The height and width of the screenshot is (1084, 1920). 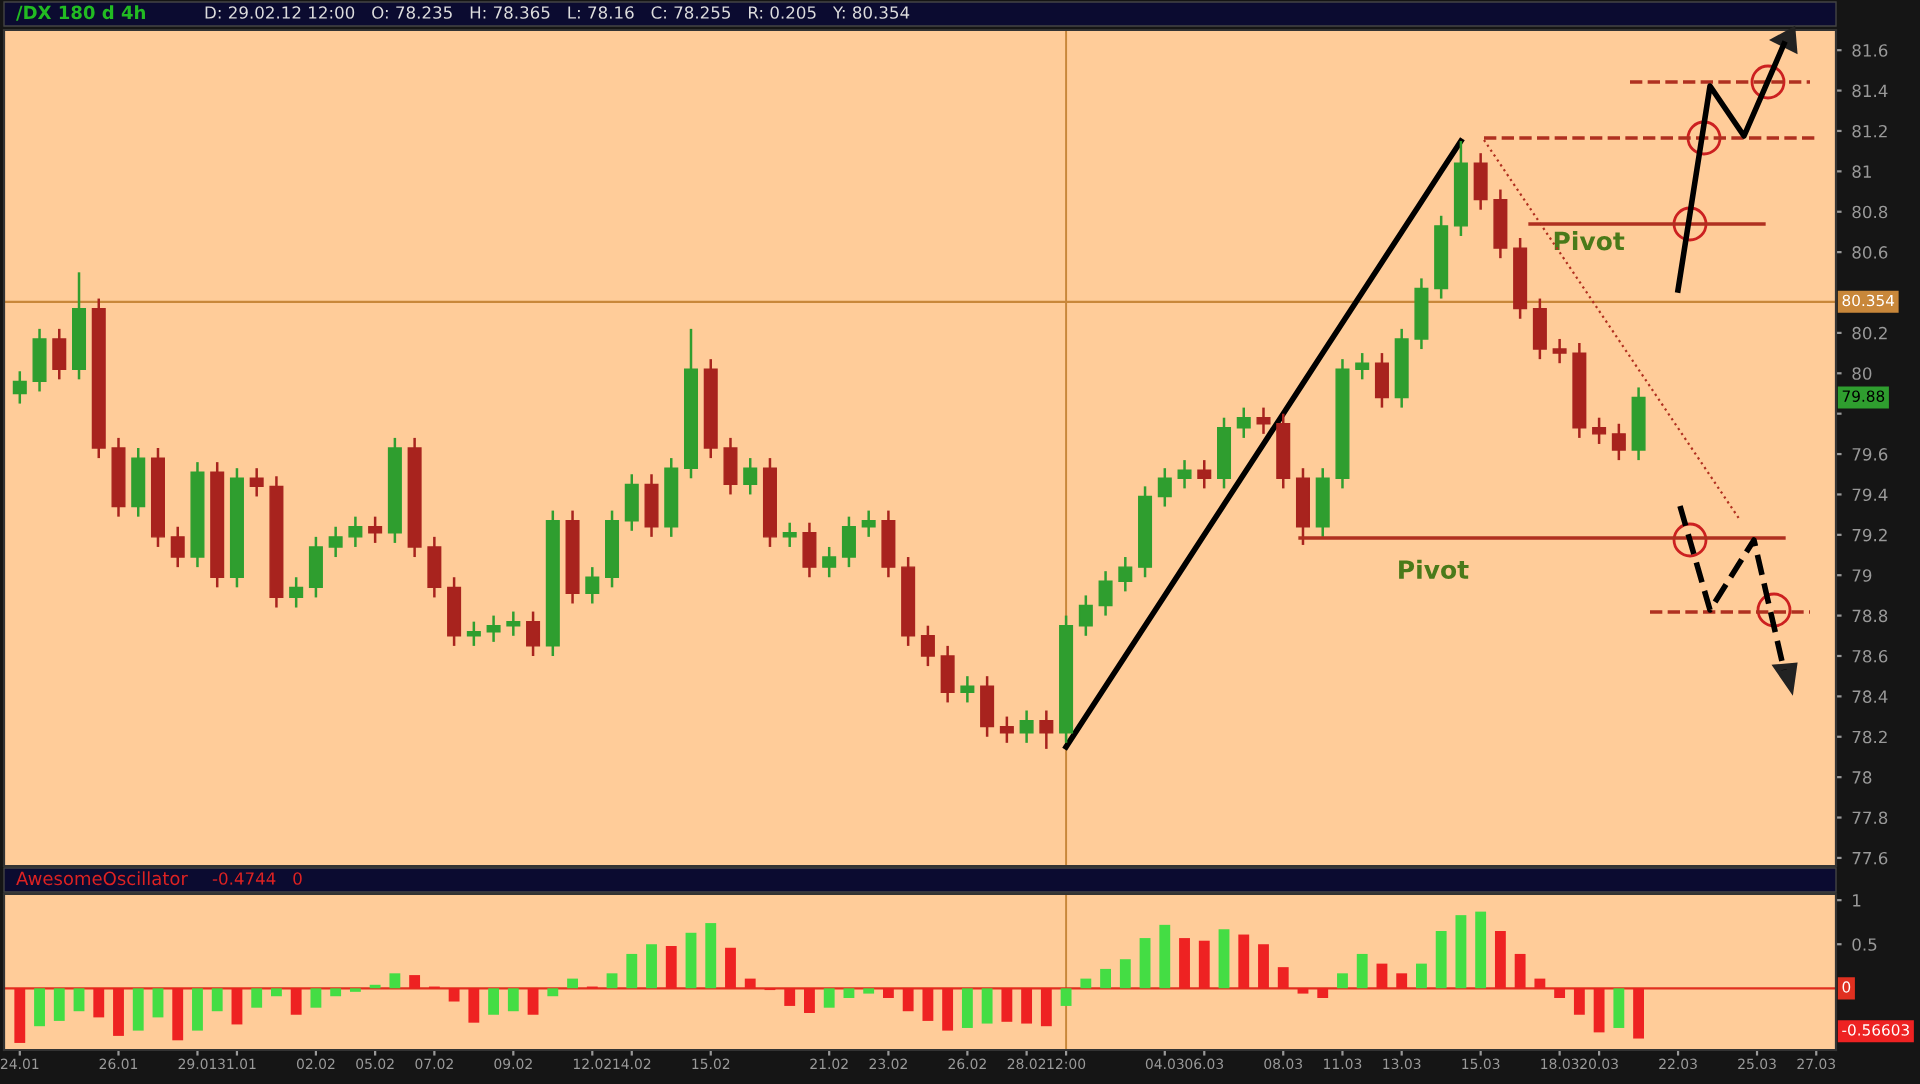 What do you see at coordinates (1857, 900) in the screenshot?
I see `y-tick-label: 1` at bounding box center [1857, 900].